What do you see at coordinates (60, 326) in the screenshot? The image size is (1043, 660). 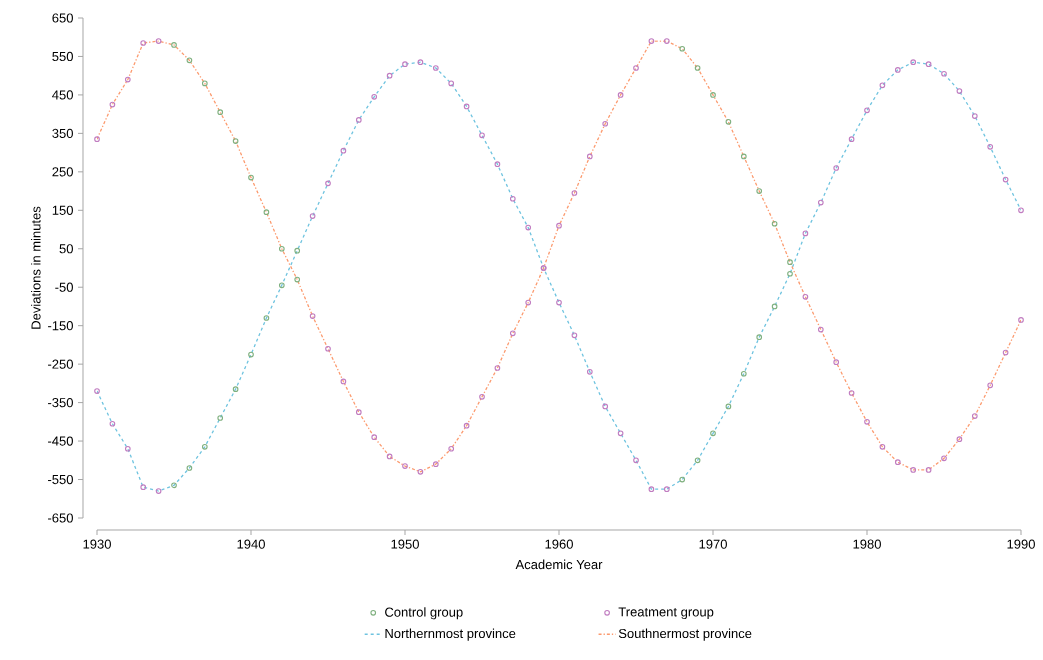 I see `y-tick-label: -150` at bounding box center [60, 326].